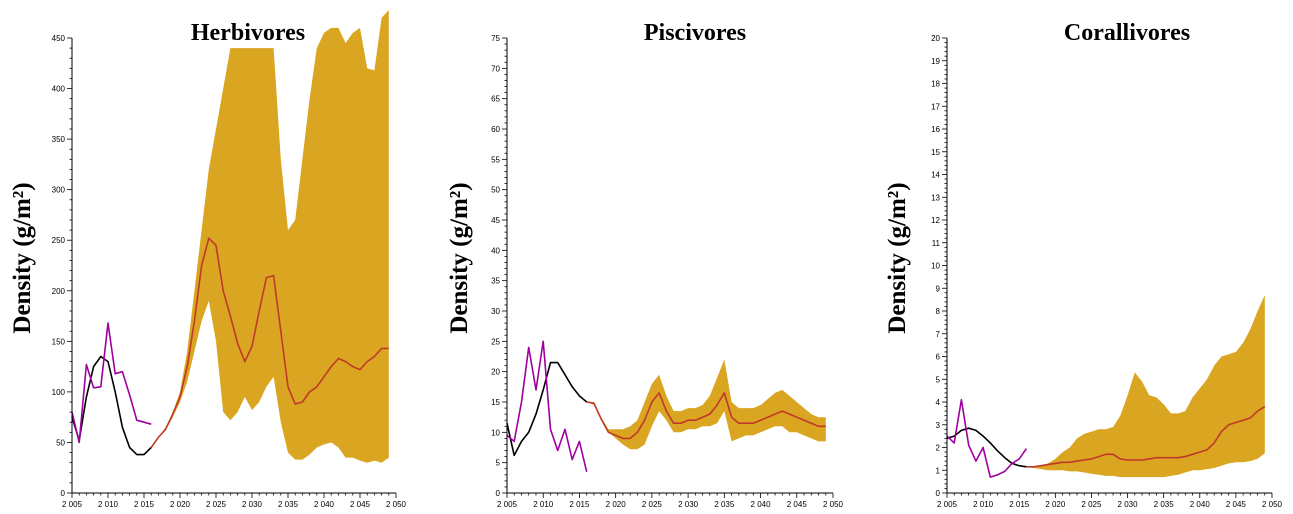  I want to click on herbivores-y-tick-label: 450, so click(59, 38).